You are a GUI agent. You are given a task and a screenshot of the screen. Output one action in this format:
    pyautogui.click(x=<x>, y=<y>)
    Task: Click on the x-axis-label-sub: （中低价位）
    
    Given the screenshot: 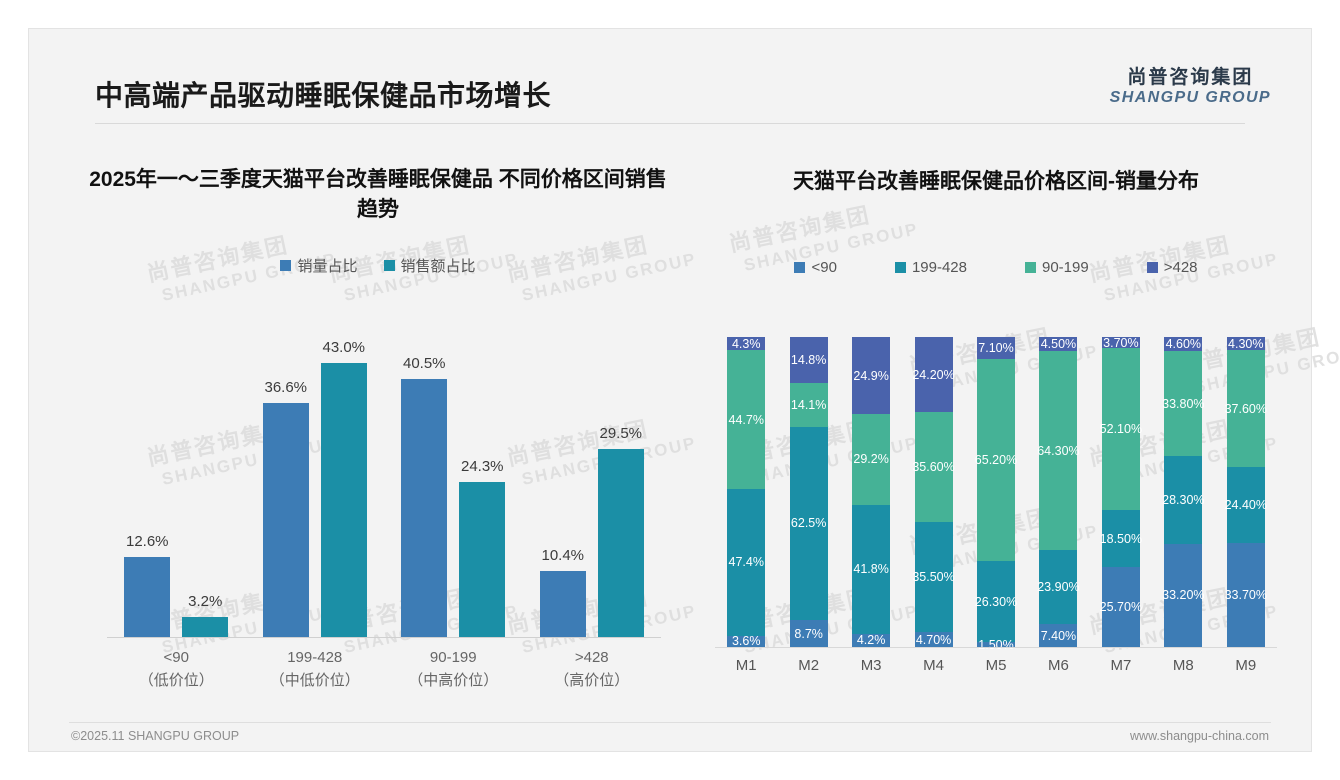 What is the action you would take?
    pyautogui.click(x=314, y=680)
    